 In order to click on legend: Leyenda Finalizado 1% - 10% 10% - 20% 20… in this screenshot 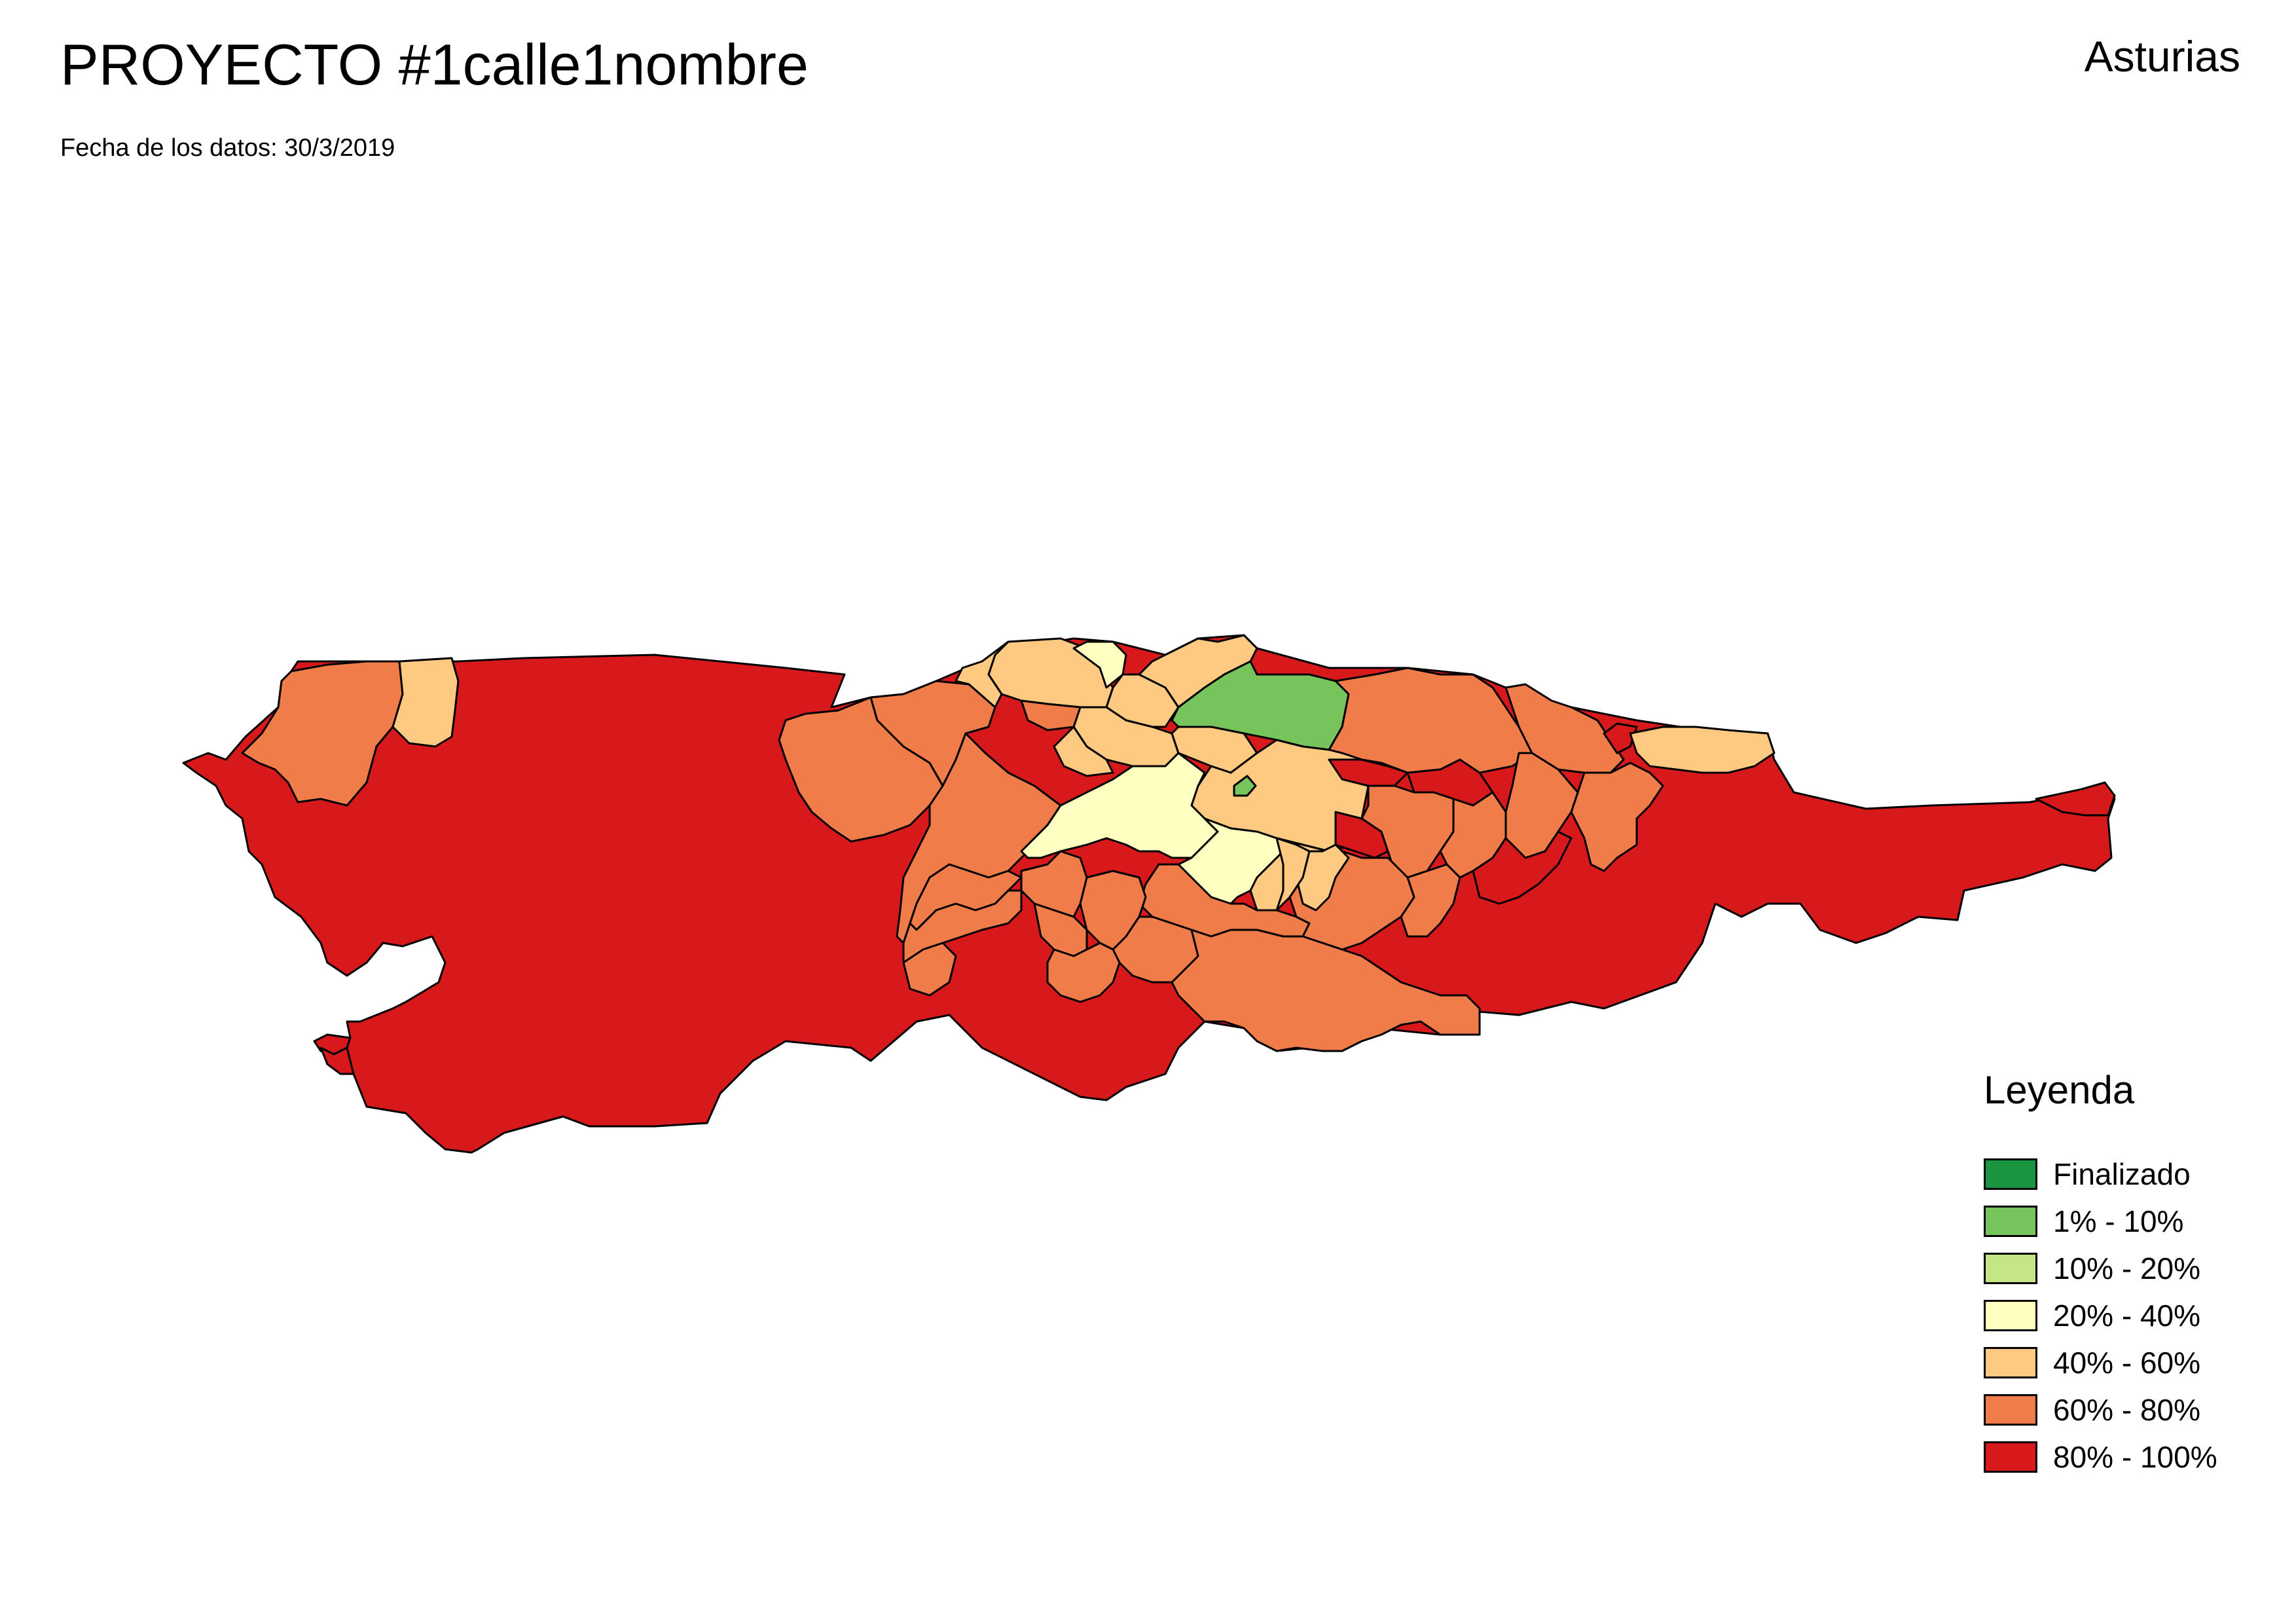, I will do `click(2128, 1274)`.